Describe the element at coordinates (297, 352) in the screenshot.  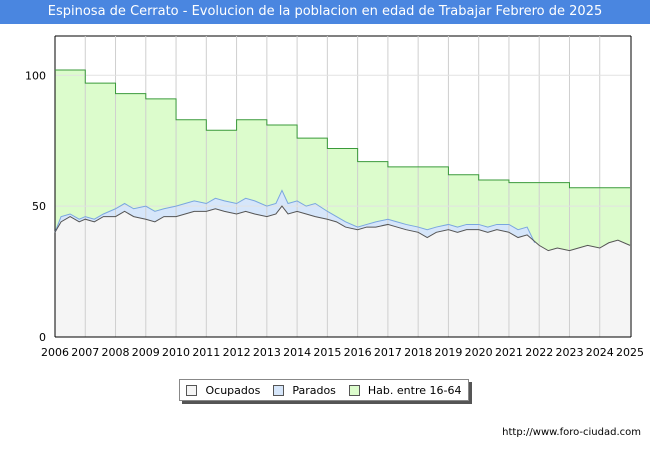
I see `x-tick-label-2014: 2014` at that location.